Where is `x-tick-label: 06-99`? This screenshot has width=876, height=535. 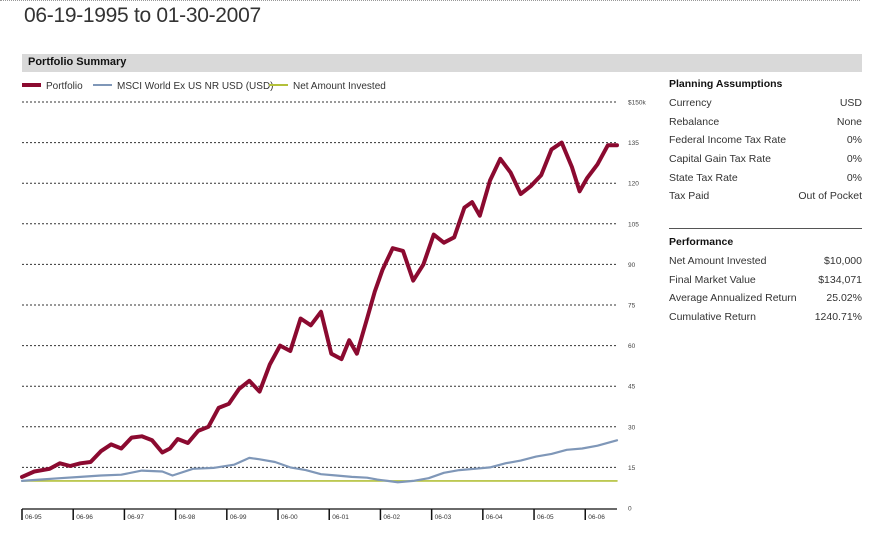 x-tick-label: 06-99 is located at coordinates (238, 517).